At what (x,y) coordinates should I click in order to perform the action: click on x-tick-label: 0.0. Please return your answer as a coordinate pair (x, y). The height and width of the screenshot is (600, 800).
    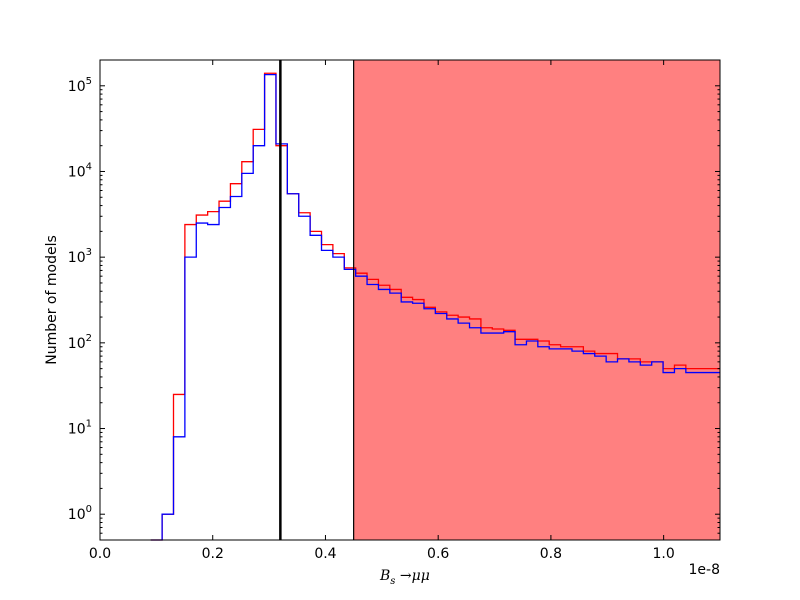
    Looking at the image, I should click on (100, 554).